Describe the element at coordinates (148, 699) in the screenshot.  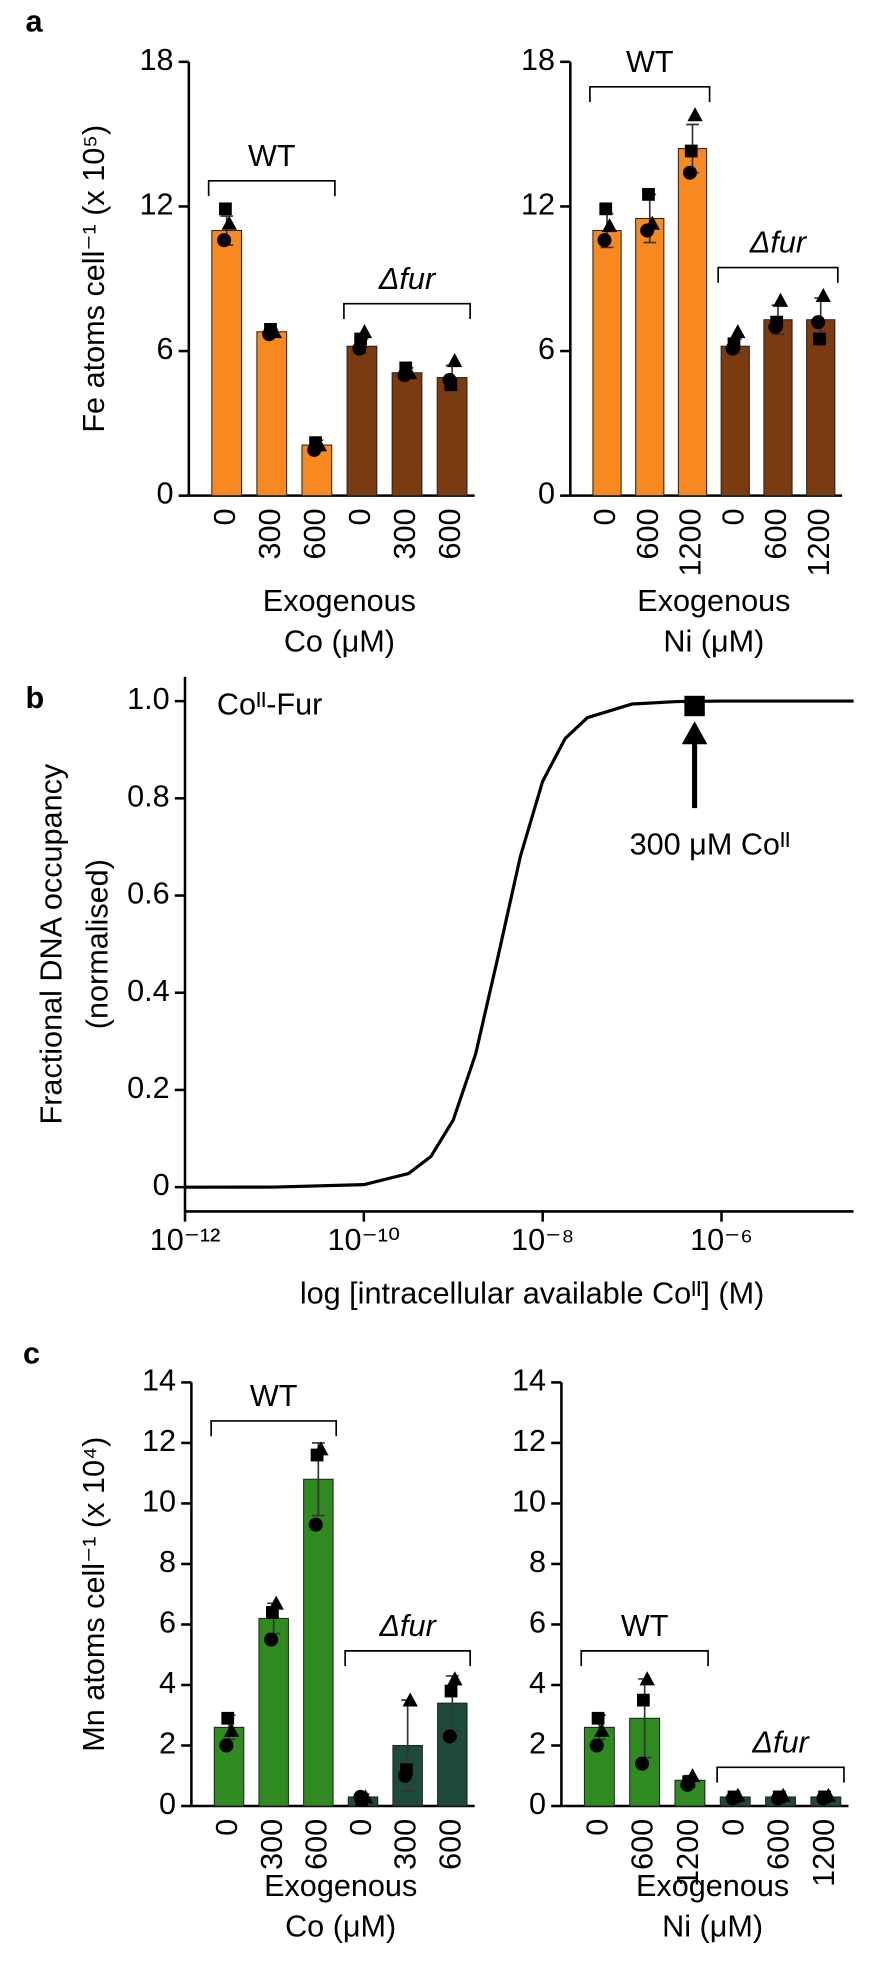
I see `y-tick-label: 1.0` at that location.